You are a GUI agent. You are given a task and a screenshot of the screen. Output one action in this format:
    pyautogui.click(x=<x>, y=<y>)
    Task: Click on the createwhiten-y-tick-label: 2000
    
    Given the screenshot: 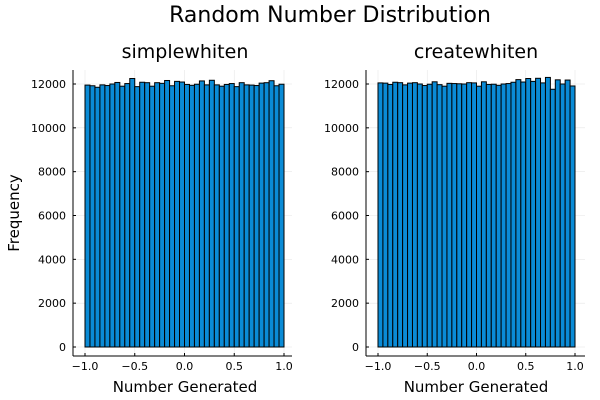 What is the action you would take?
    pyautogui.click(x=345, y=303)
    